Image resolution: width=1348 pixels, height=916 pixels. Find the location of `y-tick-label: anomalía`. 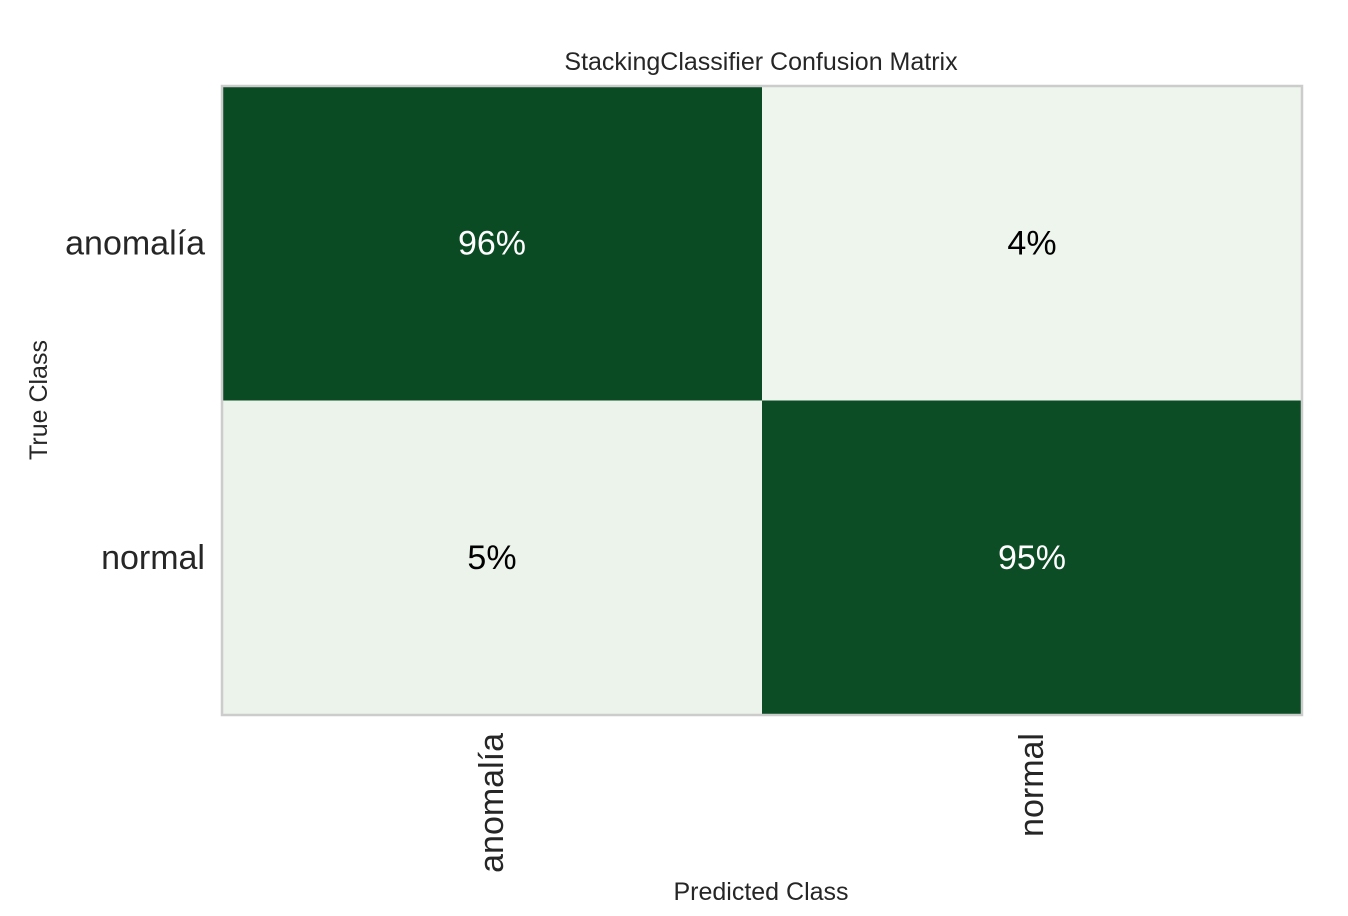

y-tick-label: anomalía is located at coordinates (135, 243).